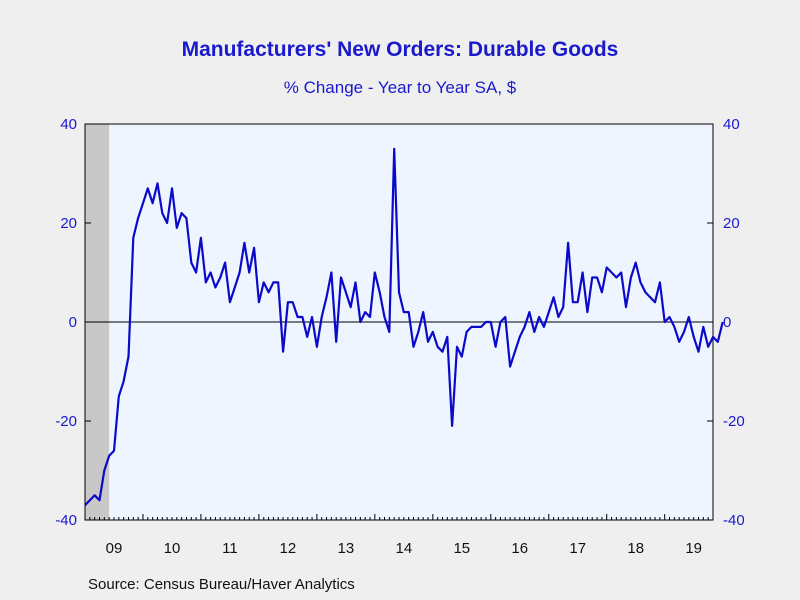 This screenshot has height=600, width=800. I want to click on x-tick-label: 17, so click(577, 548).